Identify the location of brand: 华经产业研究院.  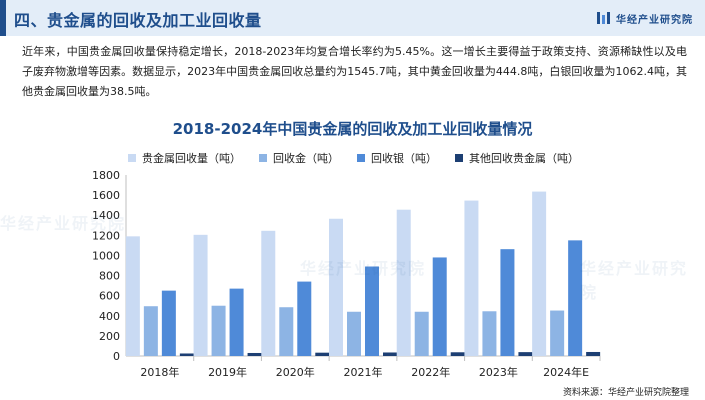
(644, 18).